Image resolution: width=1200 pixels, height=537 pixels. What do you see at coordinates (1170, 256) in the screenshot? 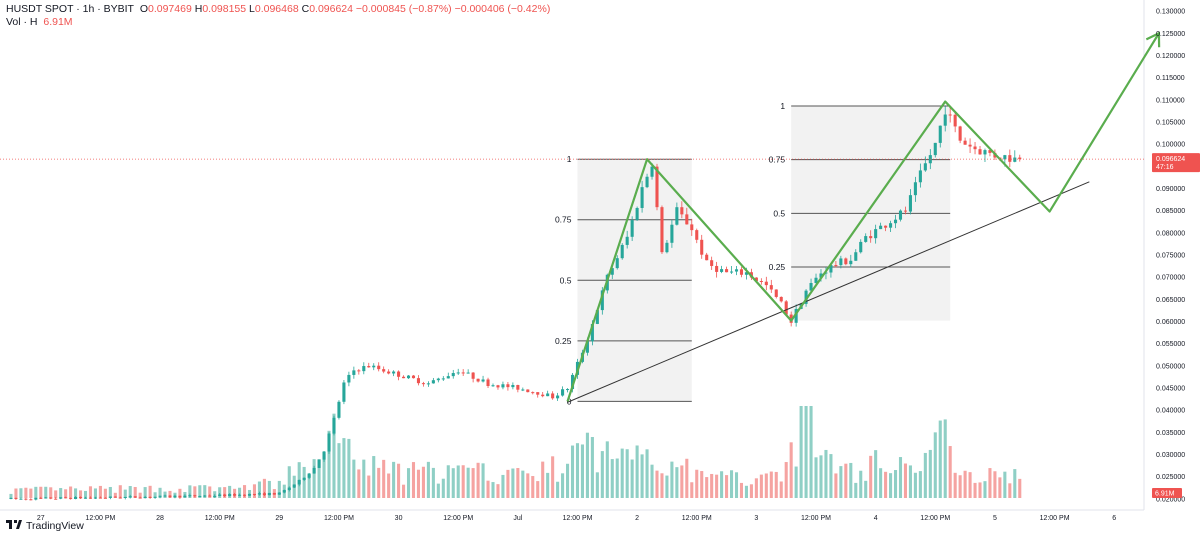
I see `price-tick-label: 0.075000` at bounding box center [1170, 256].